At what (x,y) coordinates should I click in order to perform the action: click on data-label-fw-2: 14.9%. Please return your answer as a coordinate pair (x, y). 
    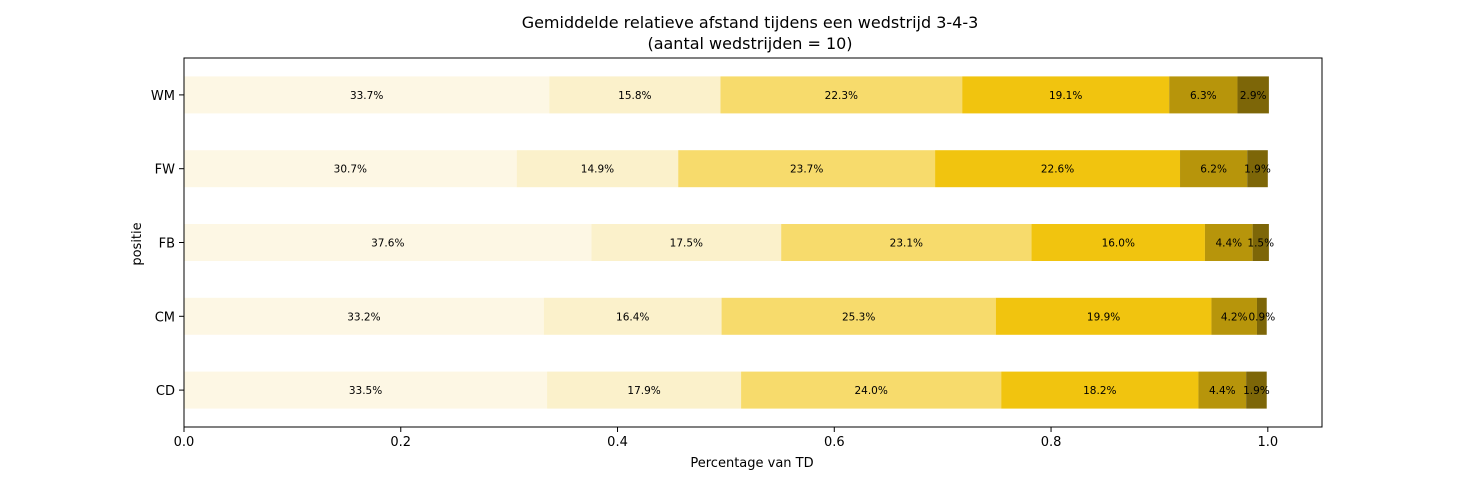
    Looking at the image, I should click on (597, 170).